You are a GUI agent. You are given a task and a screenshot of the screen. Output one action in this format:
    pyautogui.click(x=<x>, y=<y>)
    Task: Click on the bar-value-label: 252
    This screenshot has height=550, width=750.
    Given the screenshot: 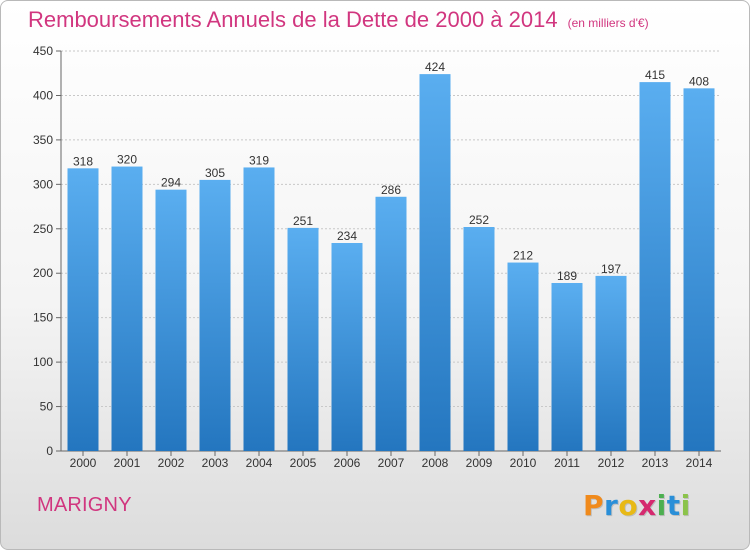 What is the action you would take?
    pyautogui.click(x=479, y=220)
    